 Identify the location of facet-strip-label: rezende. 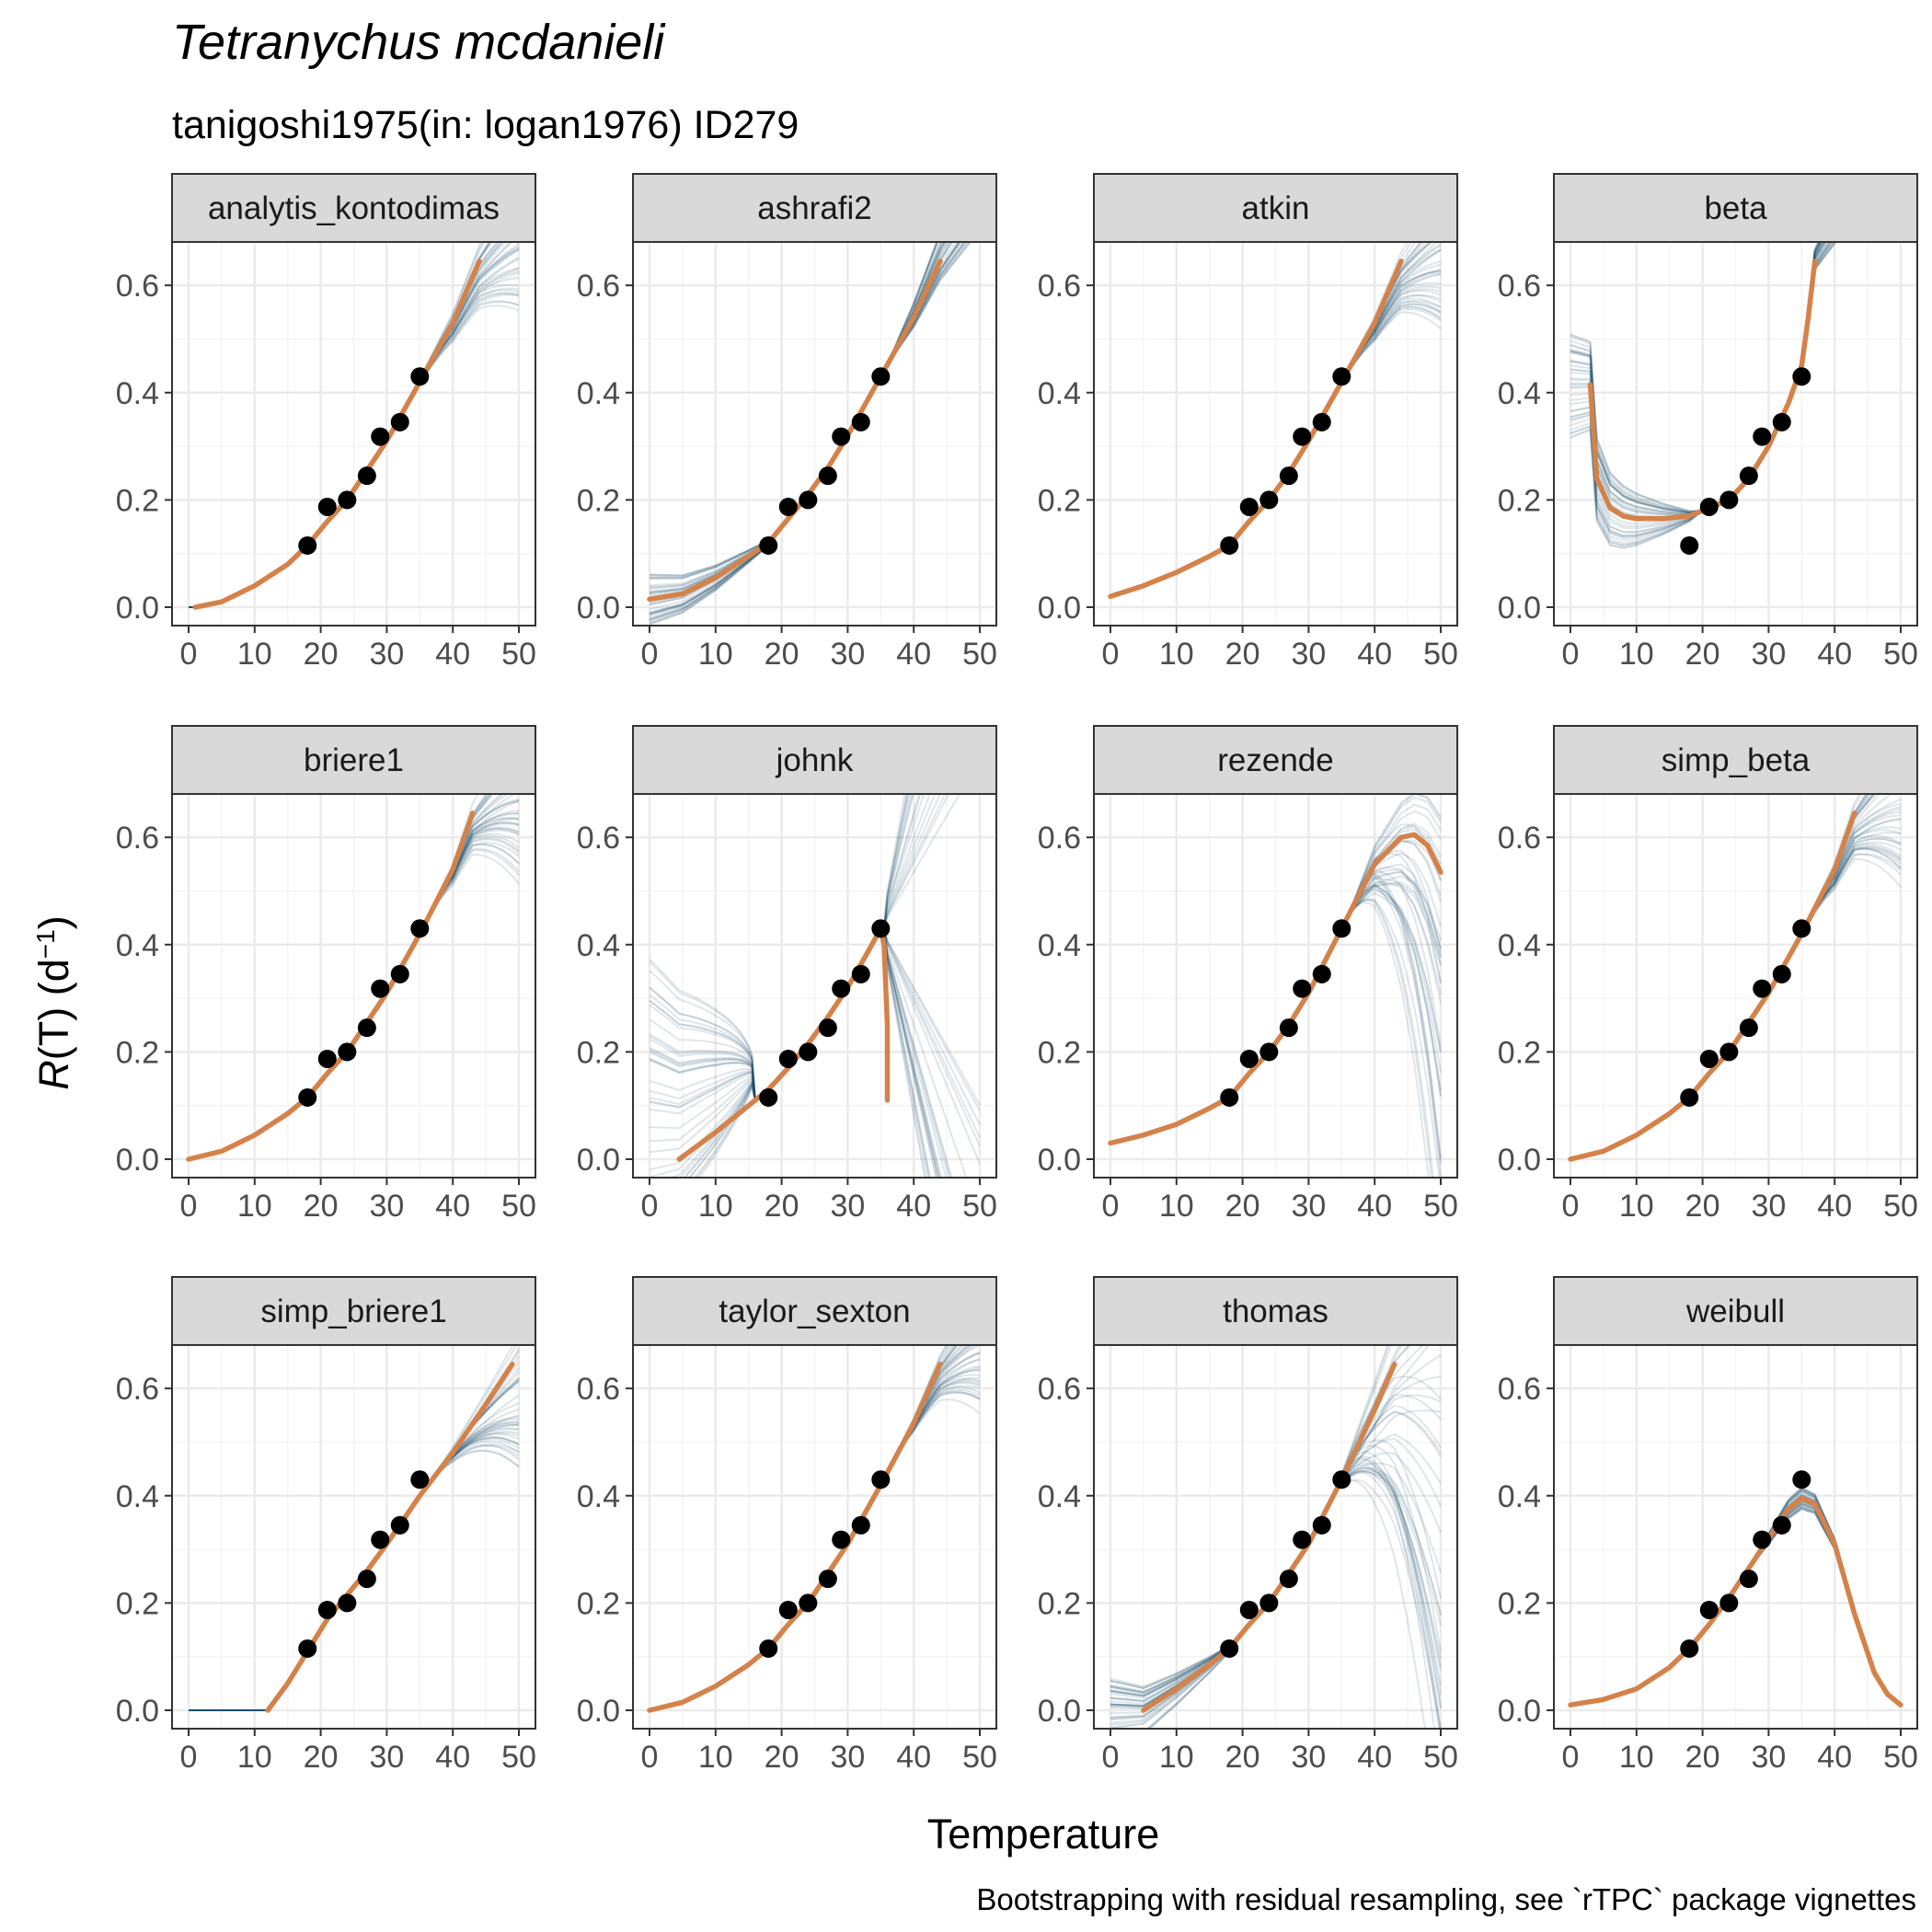
(1275, 760).